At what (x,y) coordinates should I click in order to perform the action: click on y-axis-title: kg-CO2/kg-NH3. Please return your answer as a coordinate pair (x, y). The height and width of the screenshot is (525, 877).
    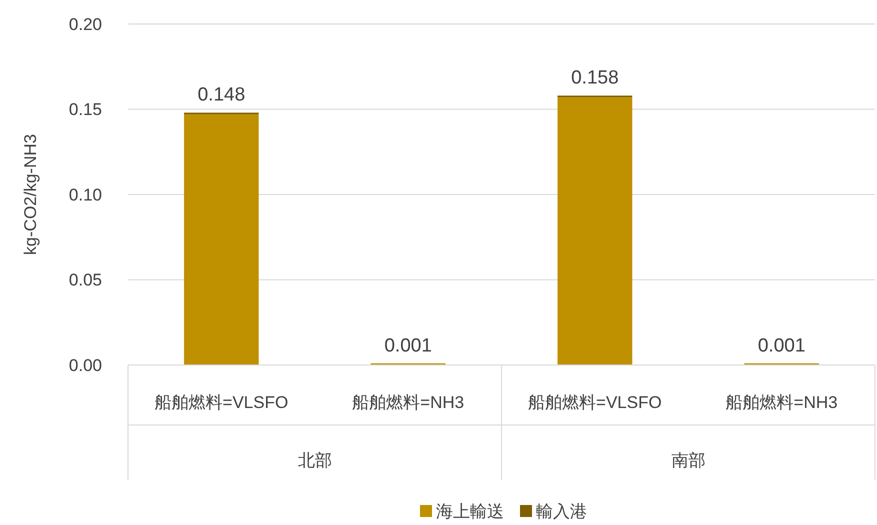
    Looking at the image, I should click on (30, 194).